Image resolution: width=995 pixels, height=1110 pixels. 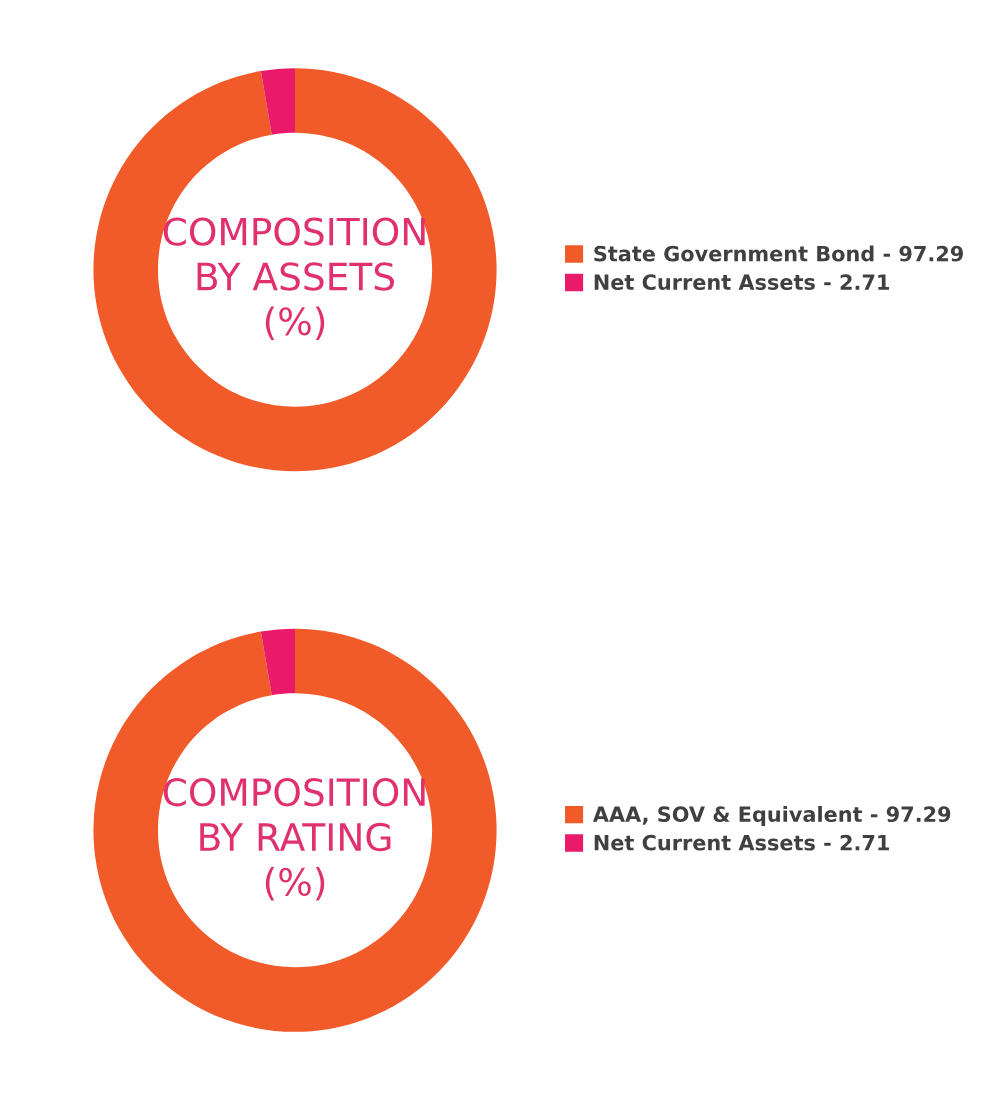 What do you see at coordinates (294, 839) in the screenshot?
I see `text: COMPOSITION BY RATING (%)` at bounding box center [294, 839].